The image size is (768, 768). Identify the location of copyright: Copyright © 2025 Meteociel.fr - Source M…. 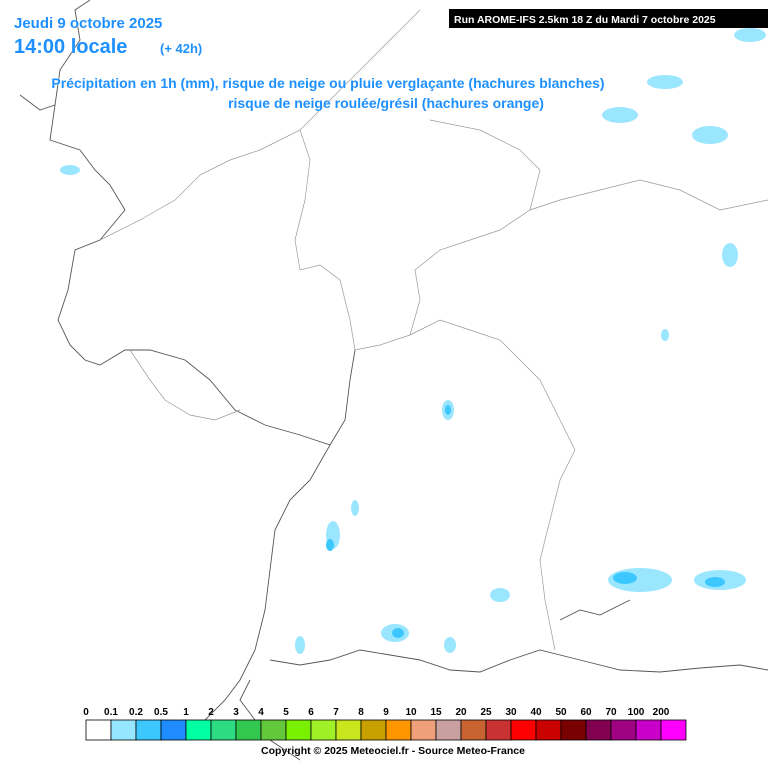
(393, 751).